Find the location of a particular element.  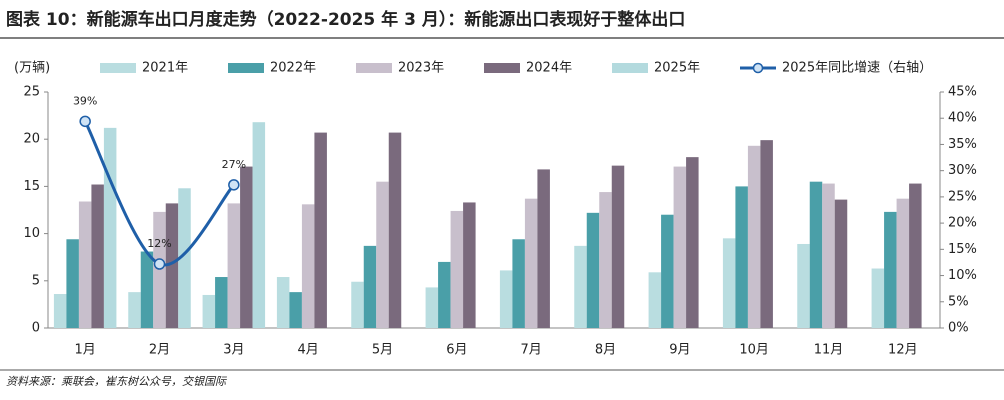

y-axis-label: (万辆) is located at coordinates (32, 68).